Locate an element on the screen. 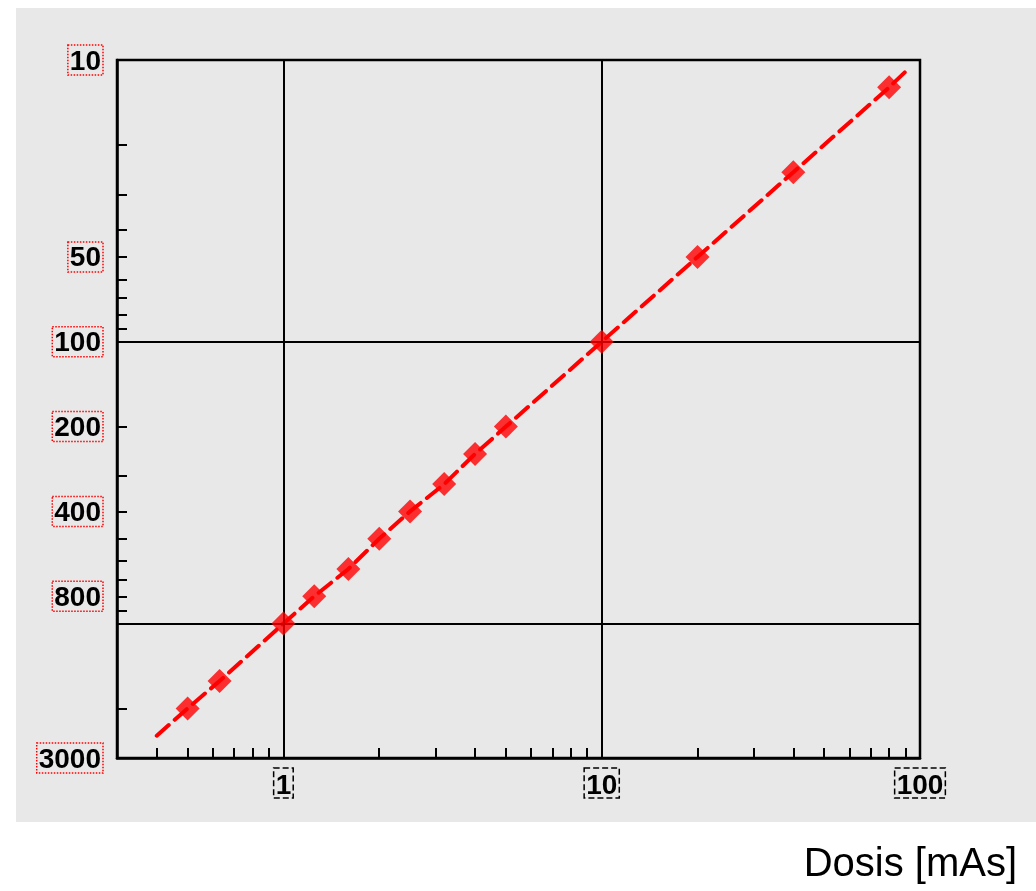 Image resolution: width=1036 pixels, height=891 pixels. y-tick-label: 3000 is located at coordinates (69, 758).